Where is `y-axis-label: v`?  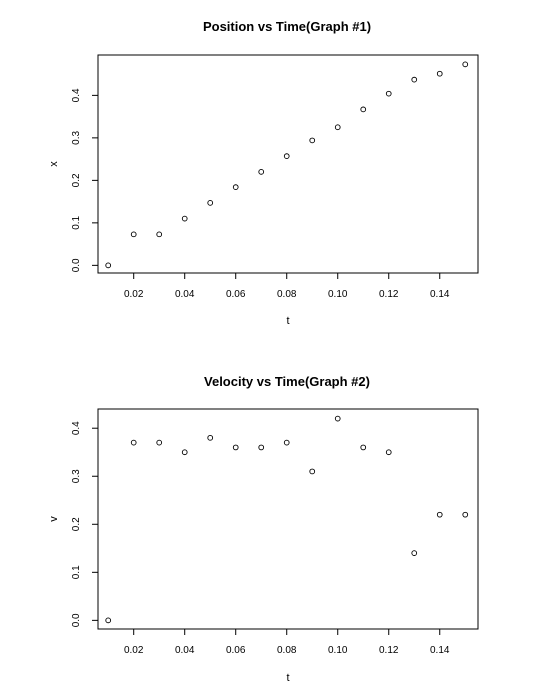
y-axis-label: v is located at coordinates (54, 519).